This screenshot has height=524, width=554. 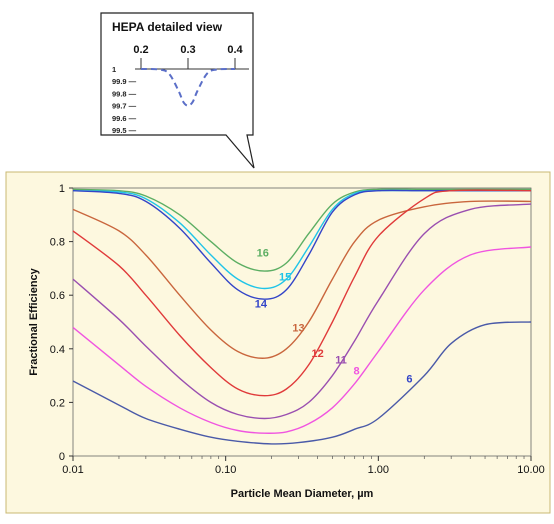 What do you see at coordinates (34, 321) in the screenshot?
I see `y-axis-label: Fractional Efficiency` at bounding box center [34, 321].